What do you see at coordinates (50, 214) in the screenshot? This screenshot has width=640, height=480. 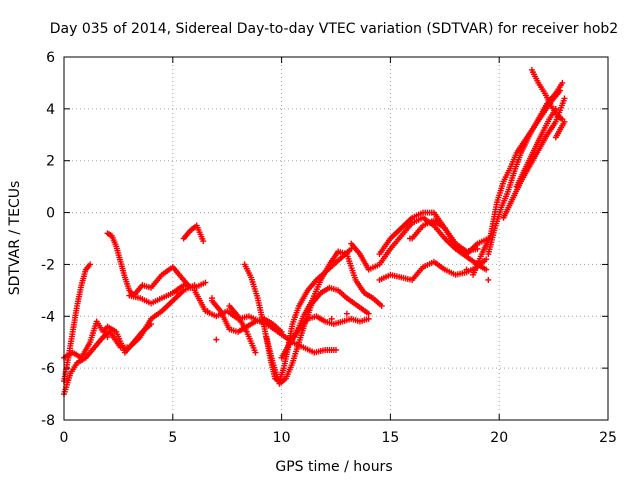 I see `y-tick-label: 0` at bounding box center [50, 214].